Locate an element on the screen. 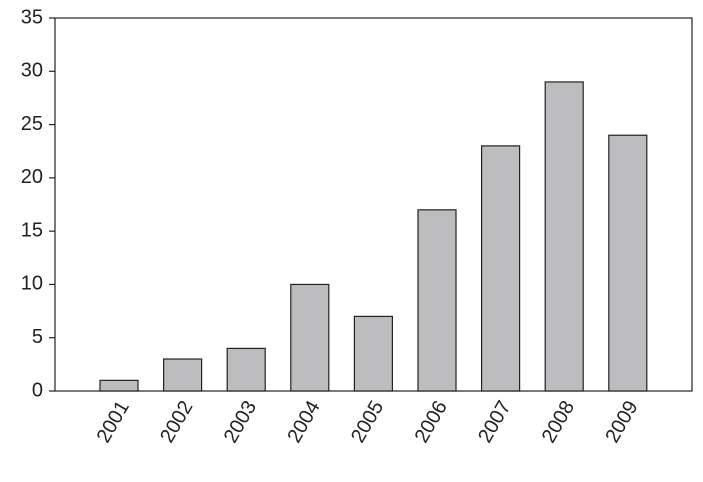 This screenshot has height=482, width=703. y-tick-label: 30 is located at coordinates (32, 71).